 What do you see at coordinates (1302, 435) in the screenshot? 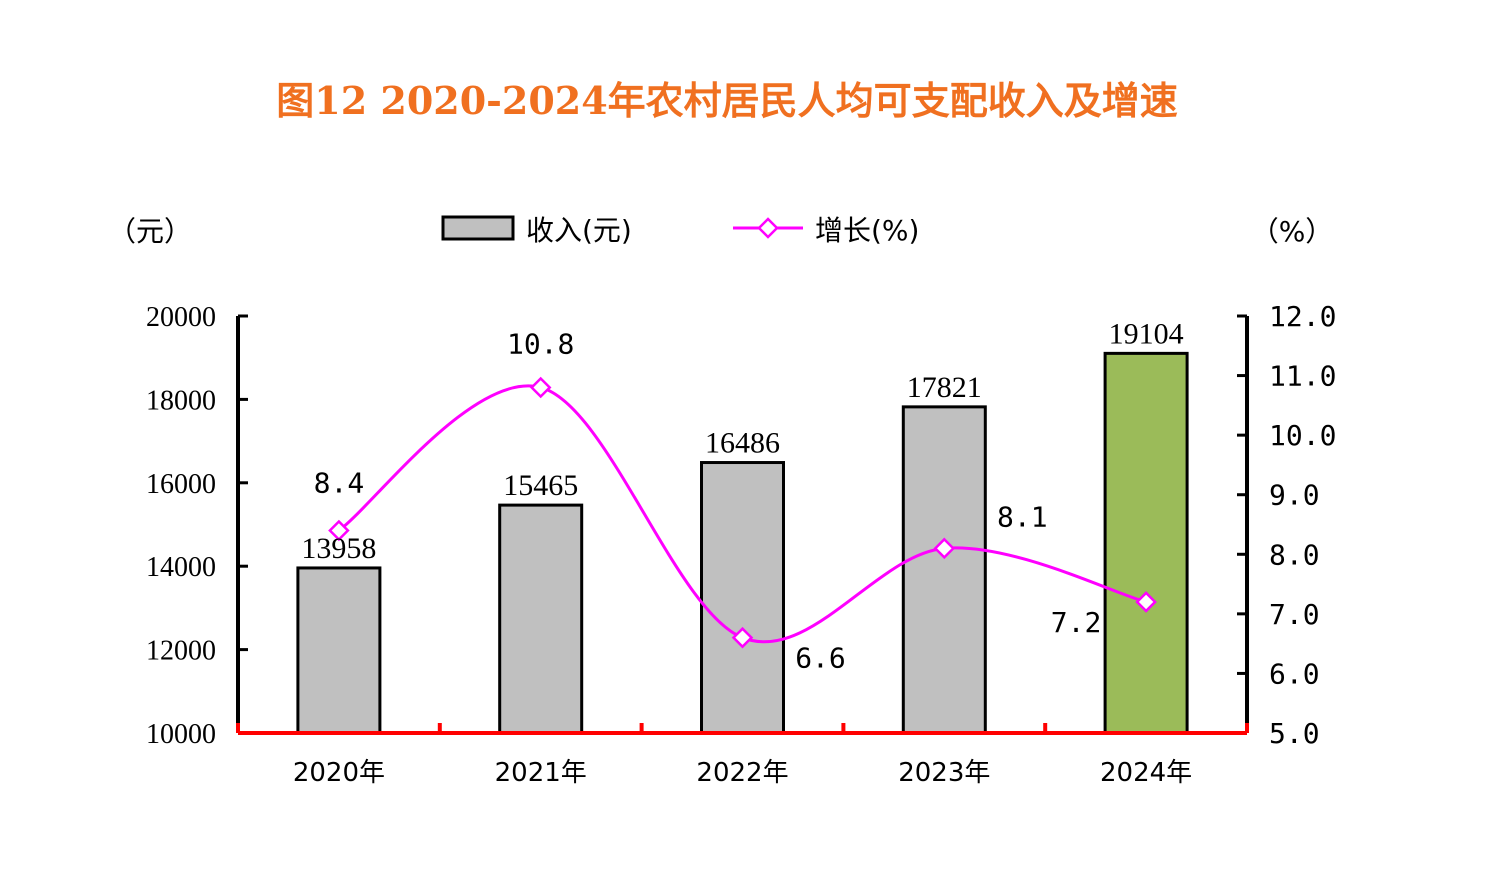
I see `right-tick-label: 10.0` at bounding box center [1302, 435].